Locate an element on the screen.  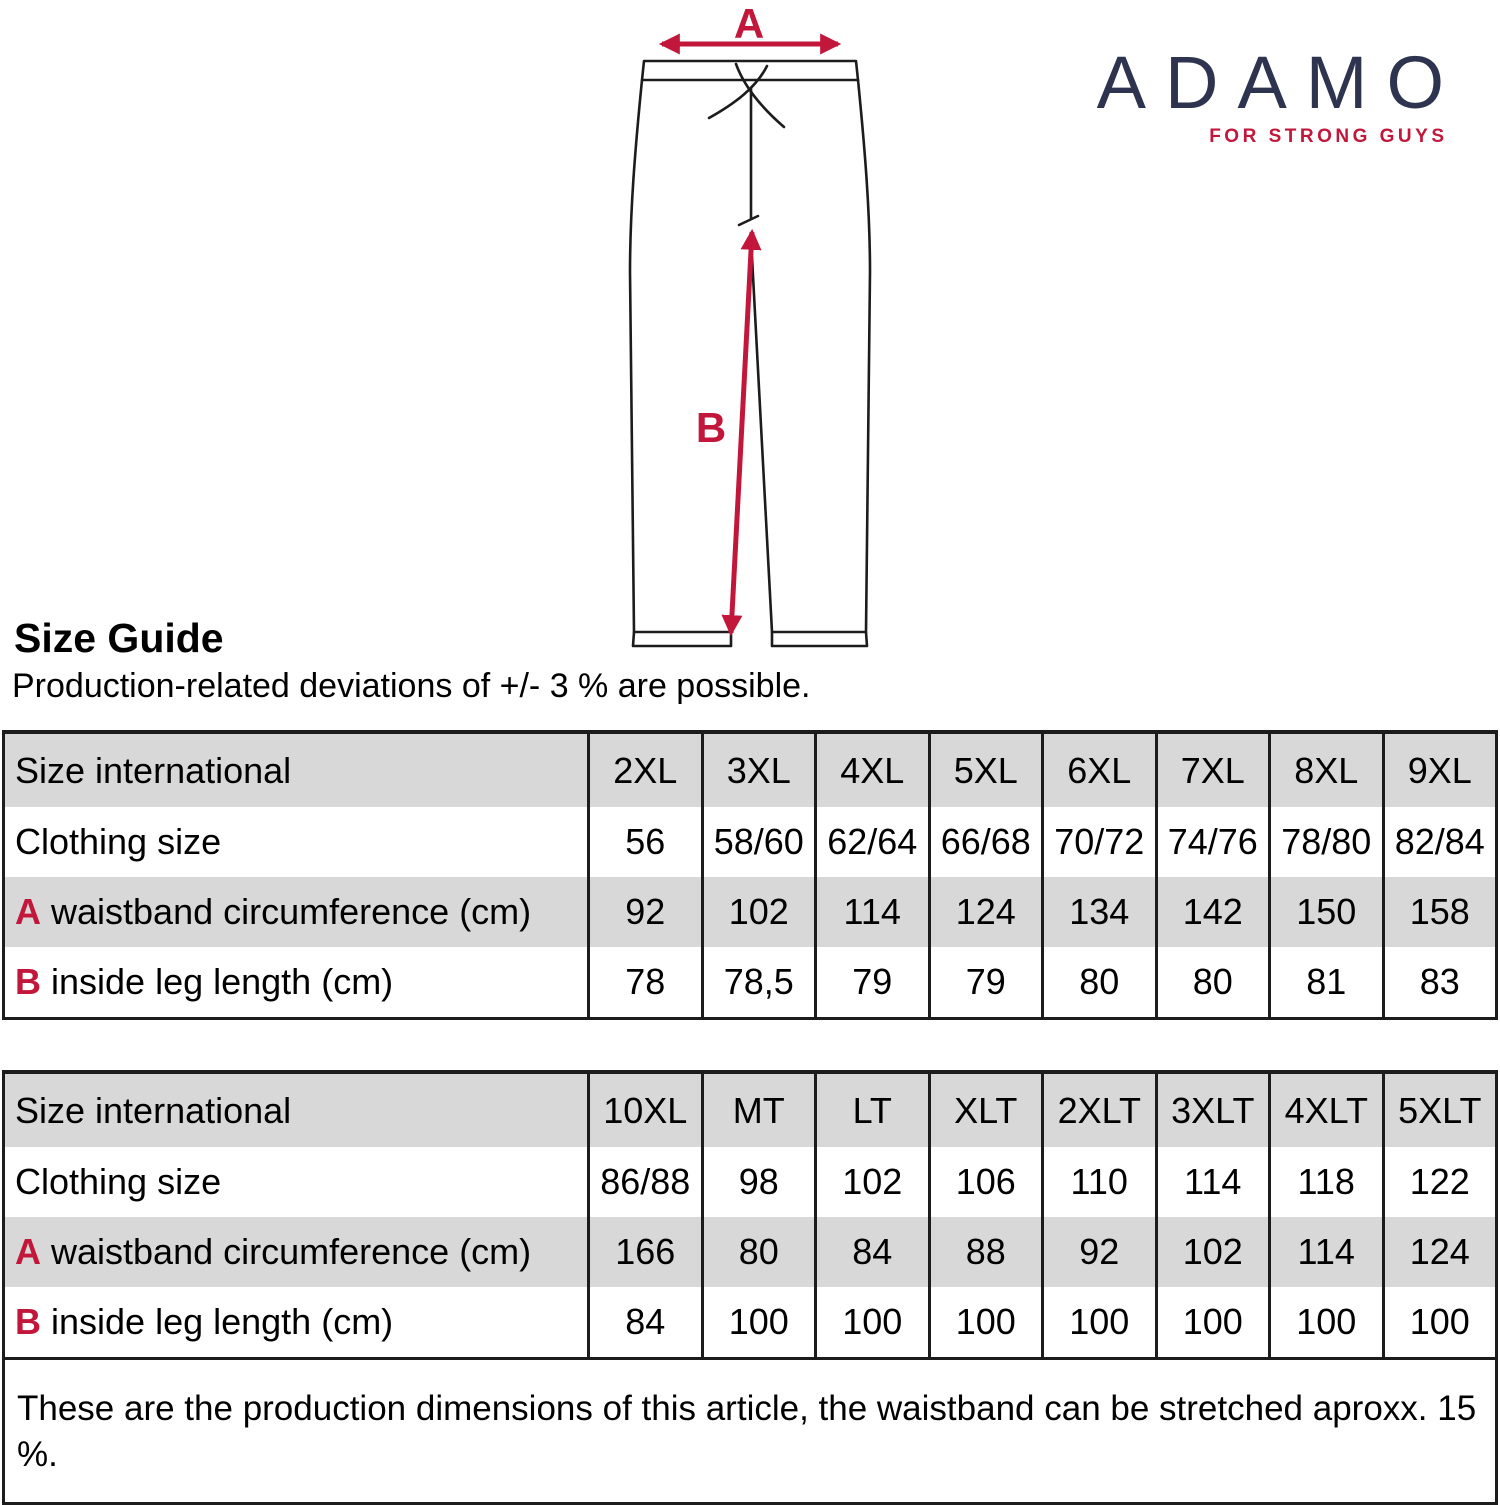
brand-tagline: FOR STRONG GUYS is located at coordinates (1328, 136).